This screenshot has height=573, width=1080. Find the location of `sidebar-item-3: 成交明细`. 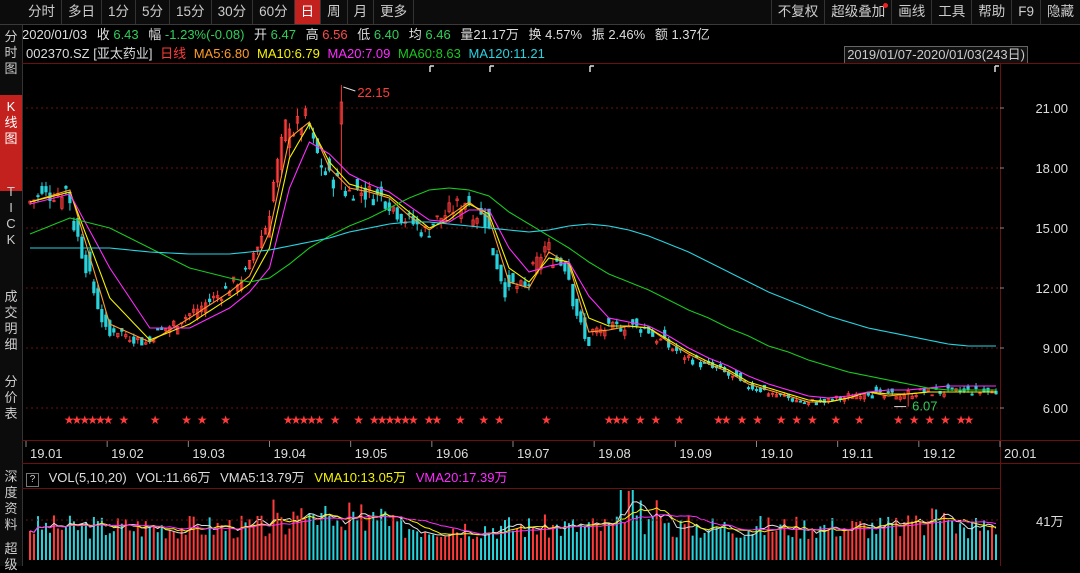

sidebar-item-3: 成交明细 is located at coordinates (11, 320).